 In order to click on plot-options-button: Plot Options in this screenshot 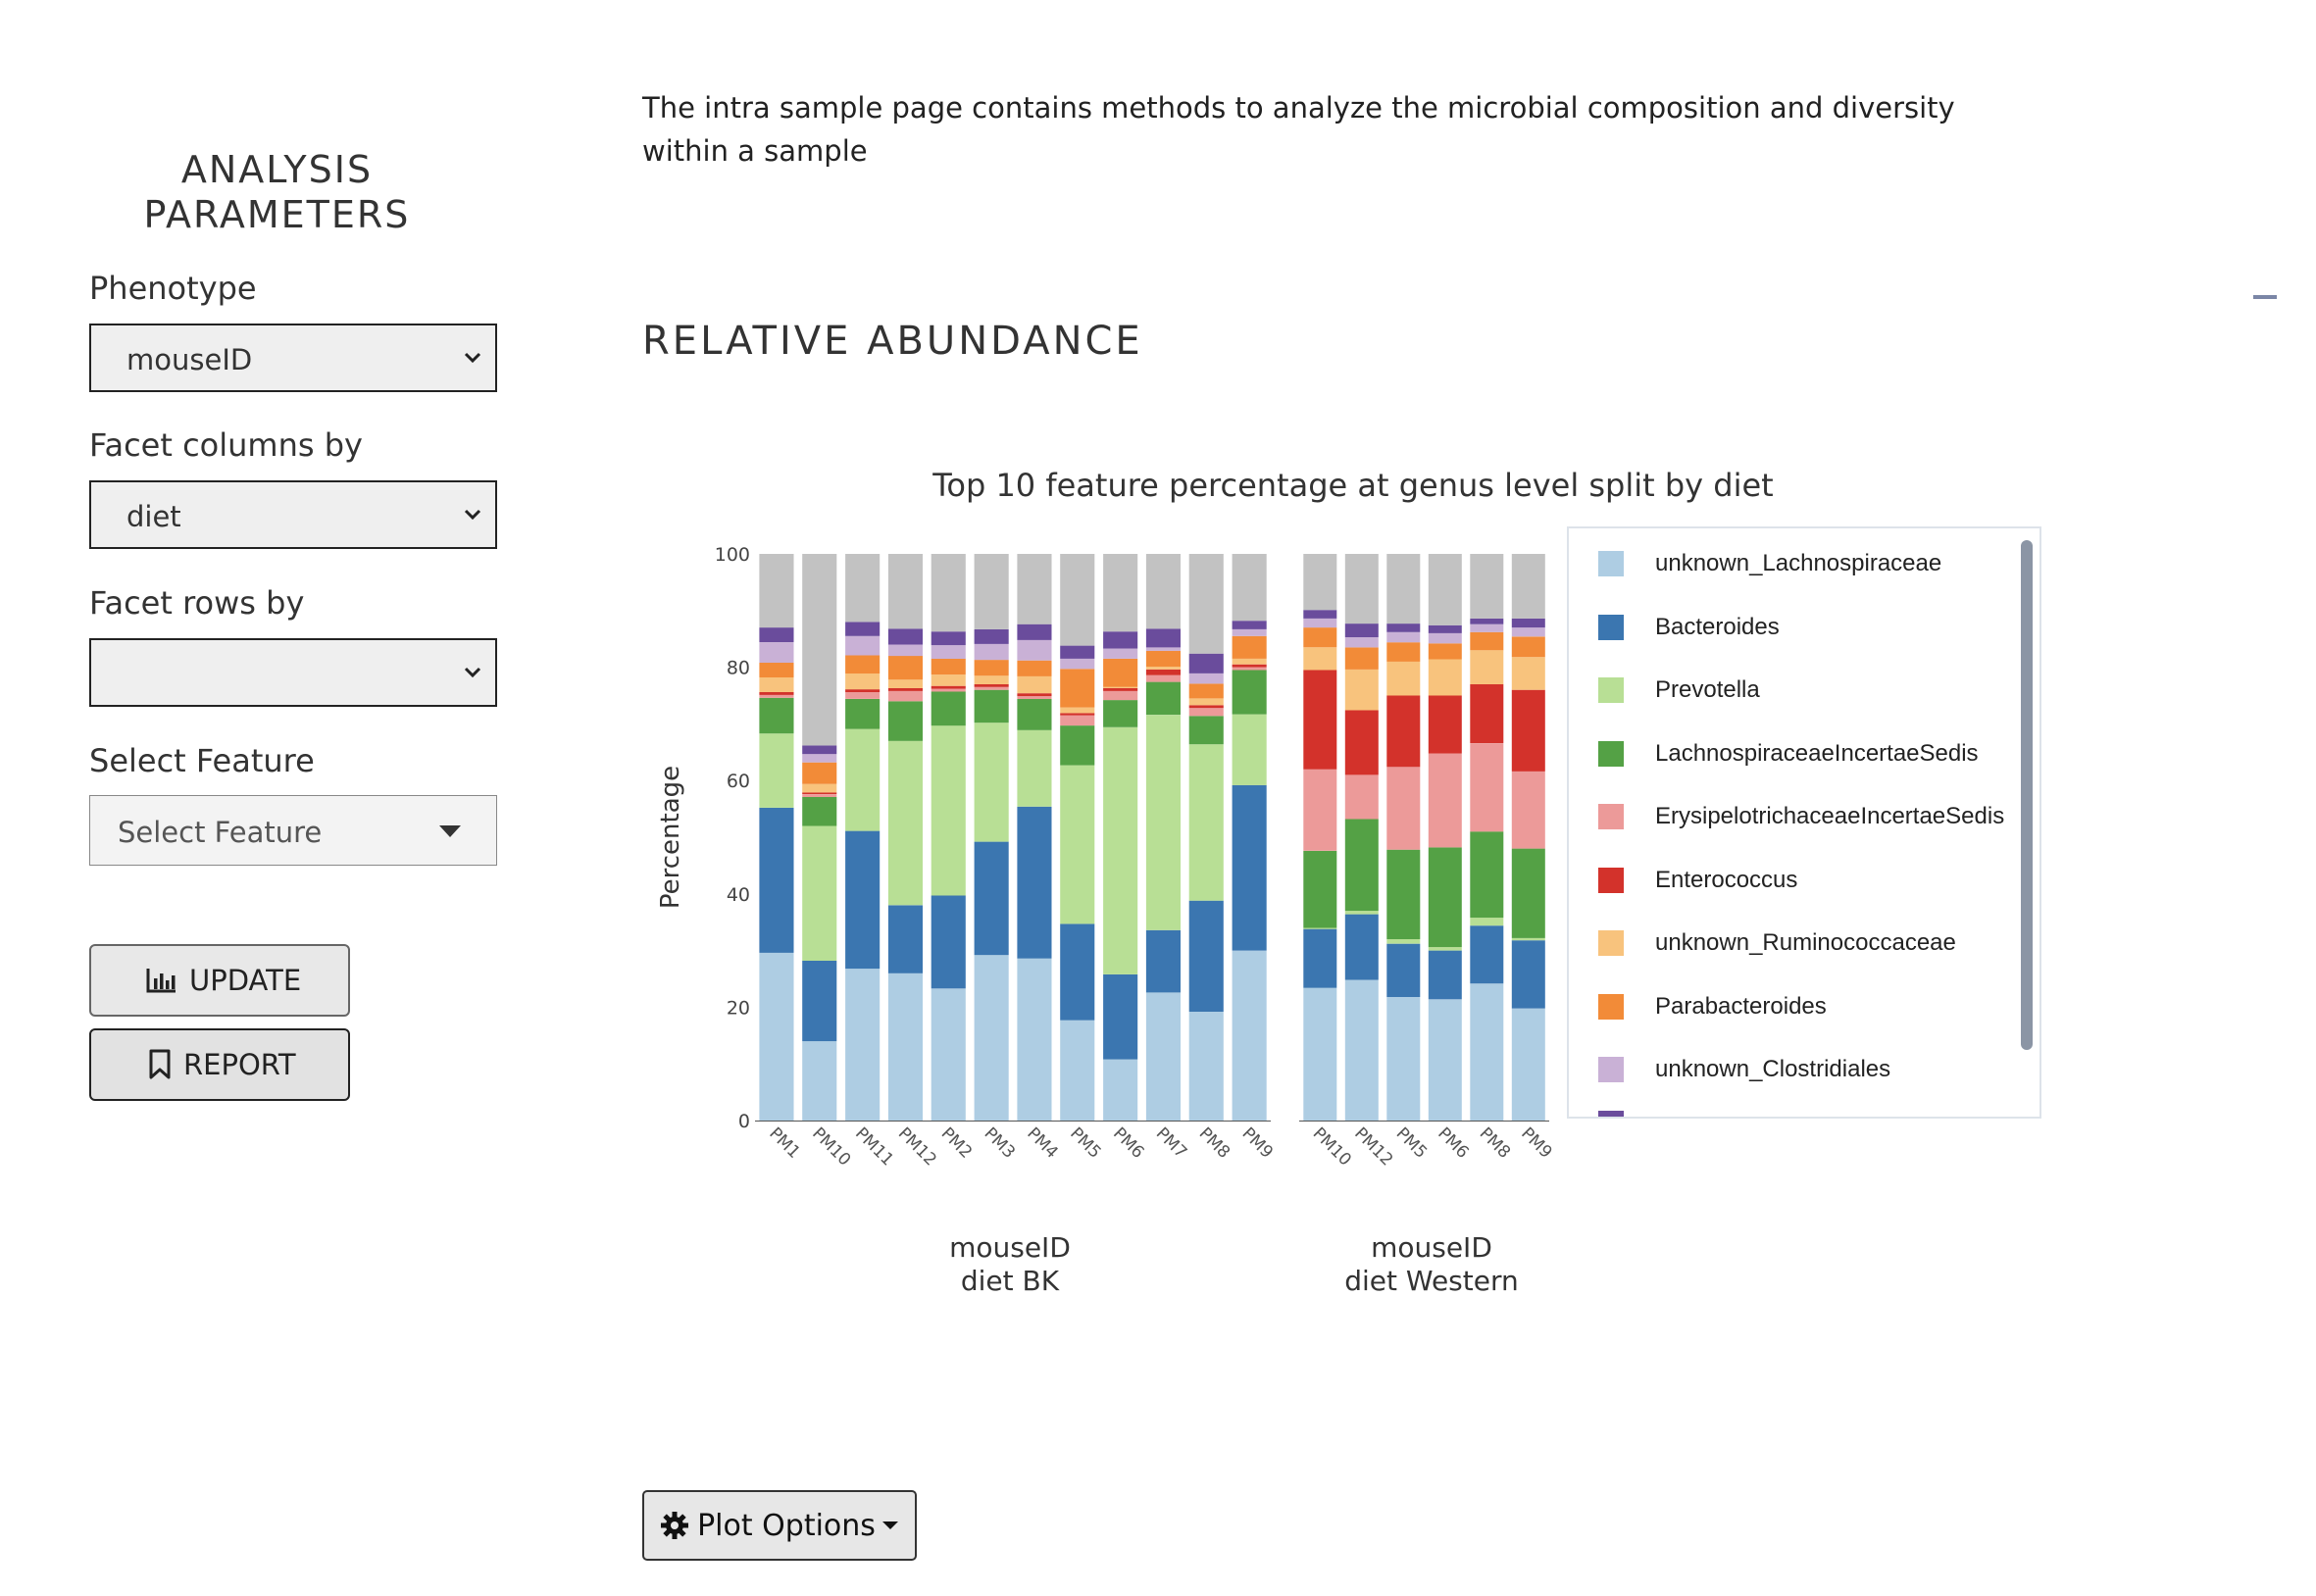, I will do `click(779, 1525)`.